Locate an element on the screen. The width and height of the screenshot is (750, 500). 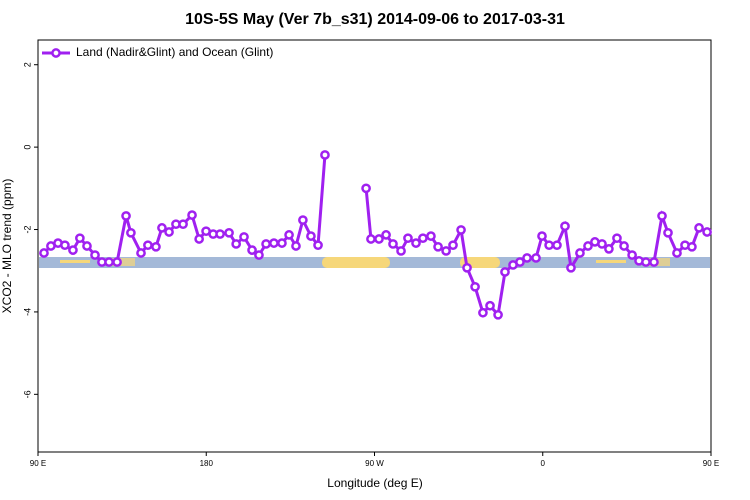
y-tick-label: -6 is located at coordinates (27, 394).